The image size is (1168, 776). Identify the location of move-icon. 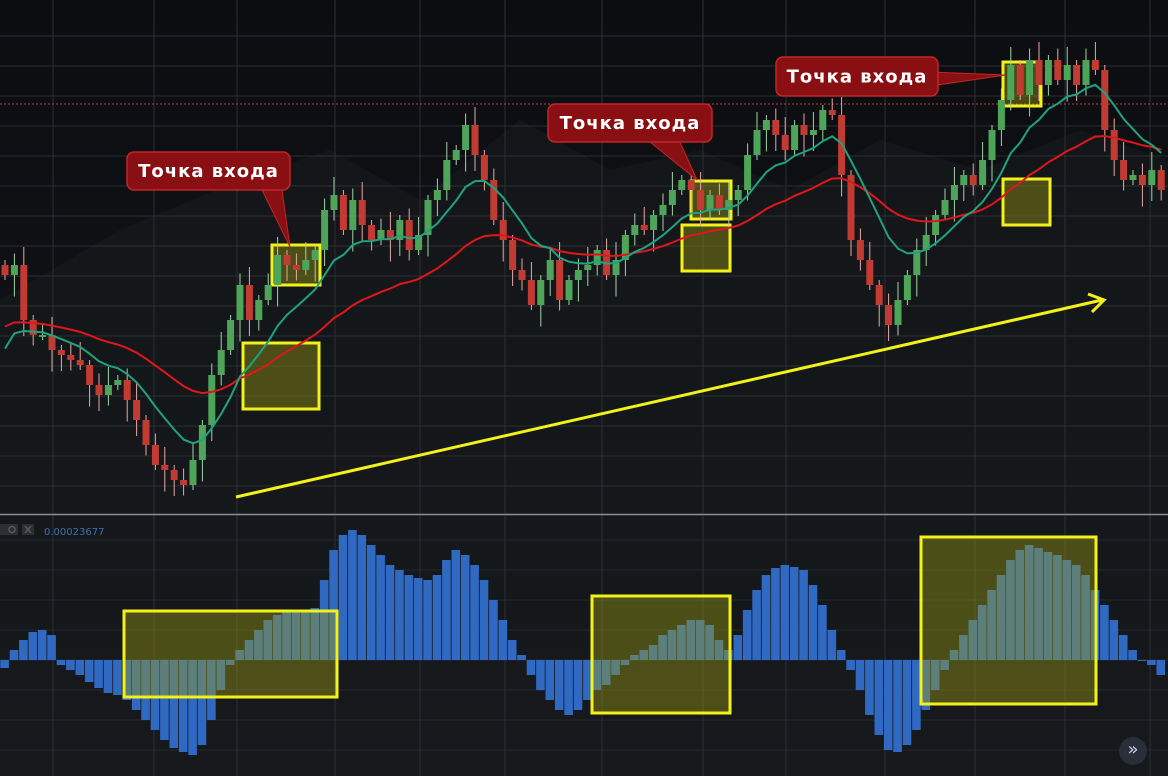
(4, 529).